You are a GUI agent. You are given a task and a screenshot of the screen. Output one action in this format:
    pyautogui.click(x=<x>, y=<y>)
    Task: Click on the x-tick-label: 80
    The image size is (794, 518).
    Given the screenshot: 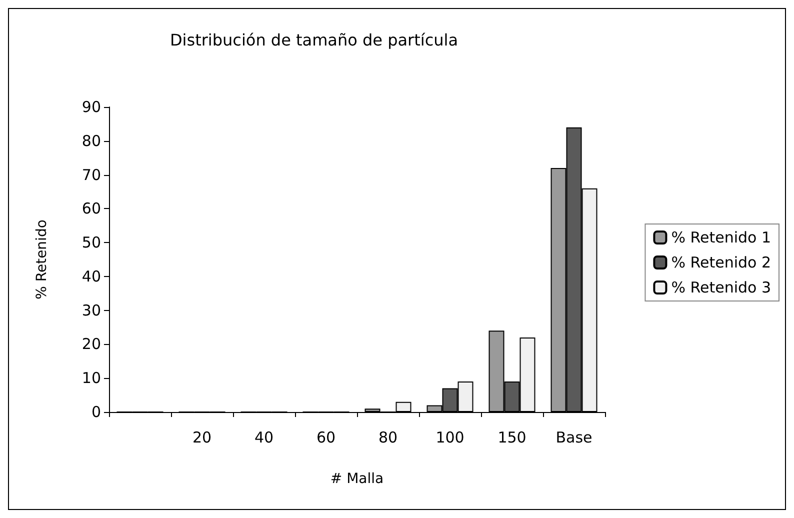 What is the action you would take?
    pyautogui.click(x=388, y=437)
    